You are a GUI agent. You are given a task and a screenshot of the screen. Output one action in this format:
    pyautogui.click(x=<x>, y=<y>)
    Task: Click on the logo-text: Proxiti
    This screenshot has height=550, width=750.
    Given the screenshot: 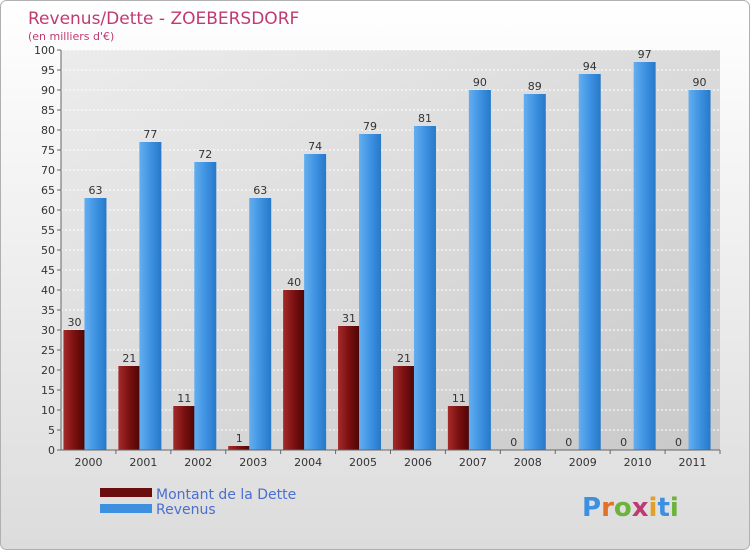 What is the action you would take?
    pyautogui.click(x=630, y=508)
    